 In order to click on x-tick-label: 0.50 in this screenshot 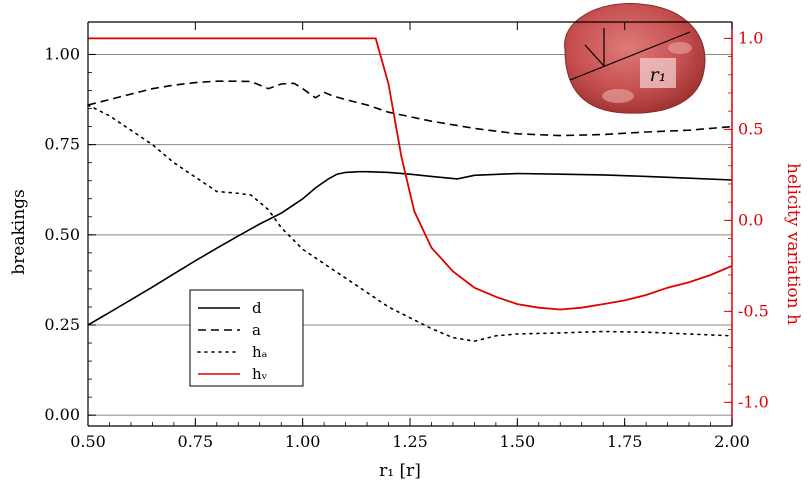, I will do `click(88, 441)`.